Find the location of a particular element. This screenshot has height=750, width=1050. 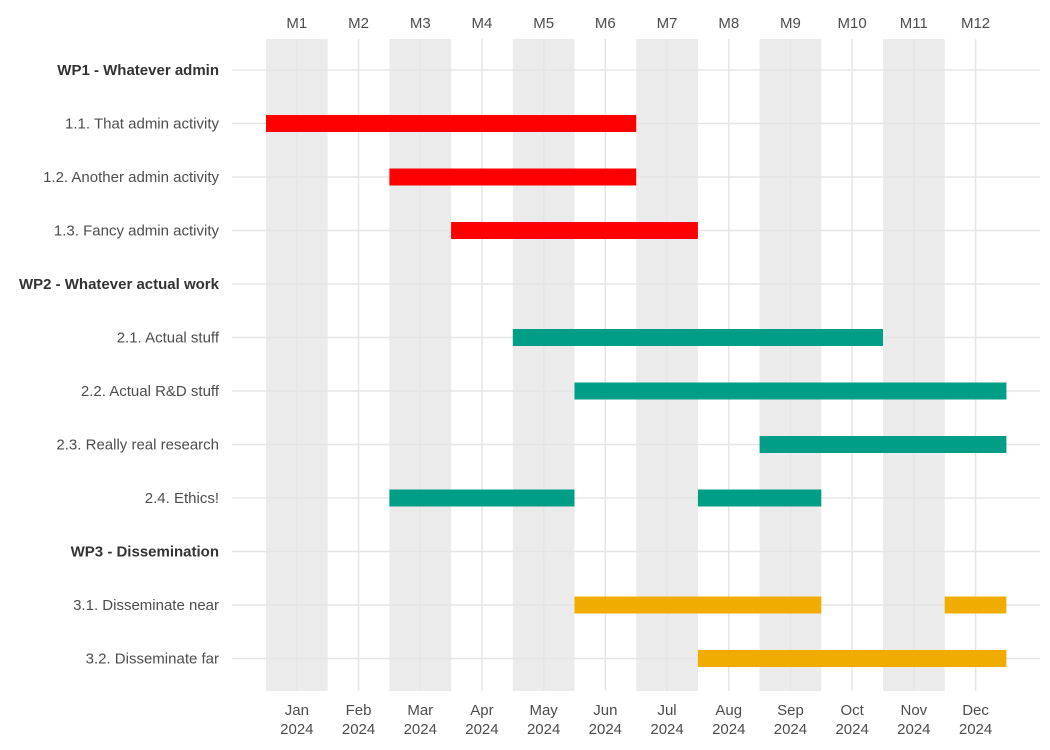

task-label: 2.2. Actual R&D stuff is located at coordinates (150, 391).